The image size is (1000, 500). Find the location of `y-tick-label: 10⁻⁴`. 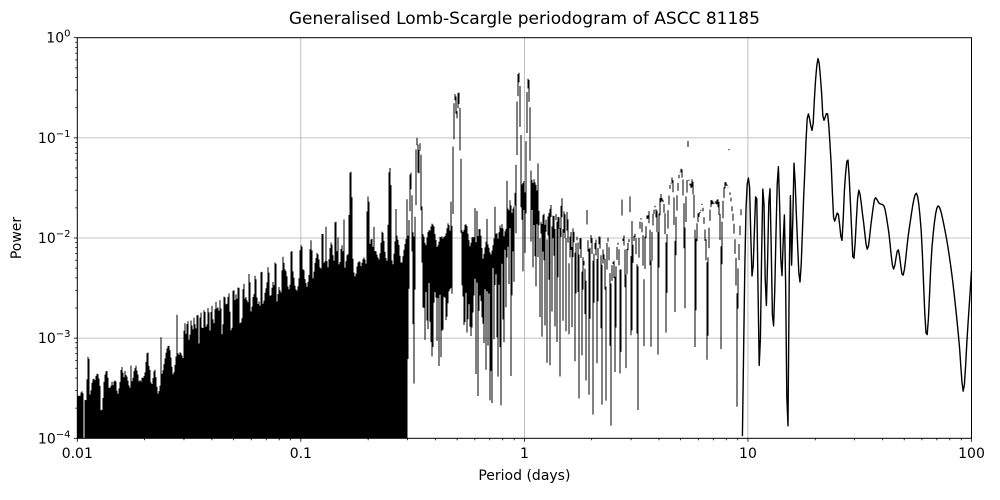

y-tick-label: 10⁻⁴ is located at coordinates (54, 438).